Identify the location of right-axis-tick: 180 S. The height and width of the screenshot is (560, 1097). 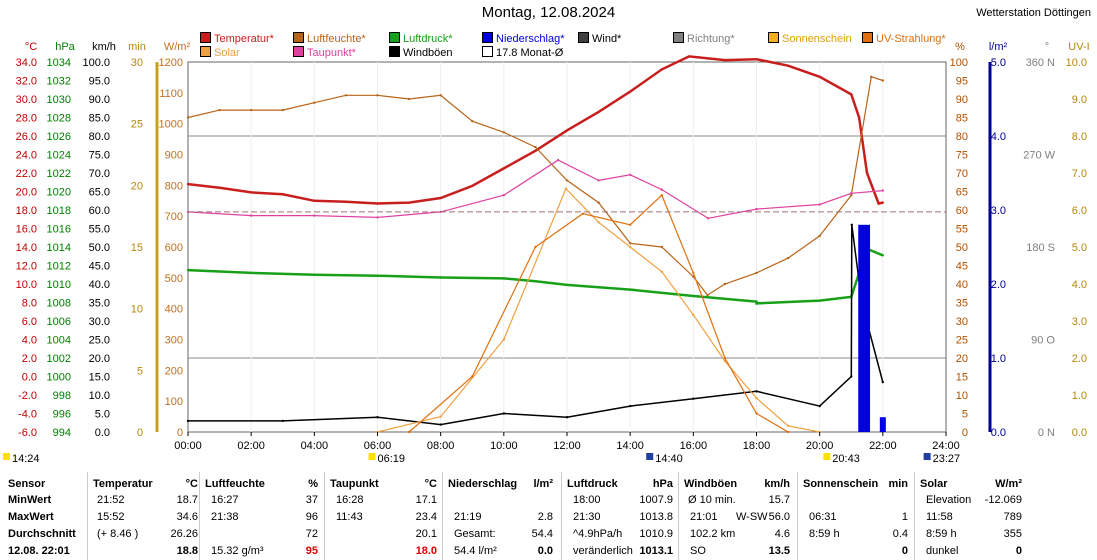
(1040, 248).